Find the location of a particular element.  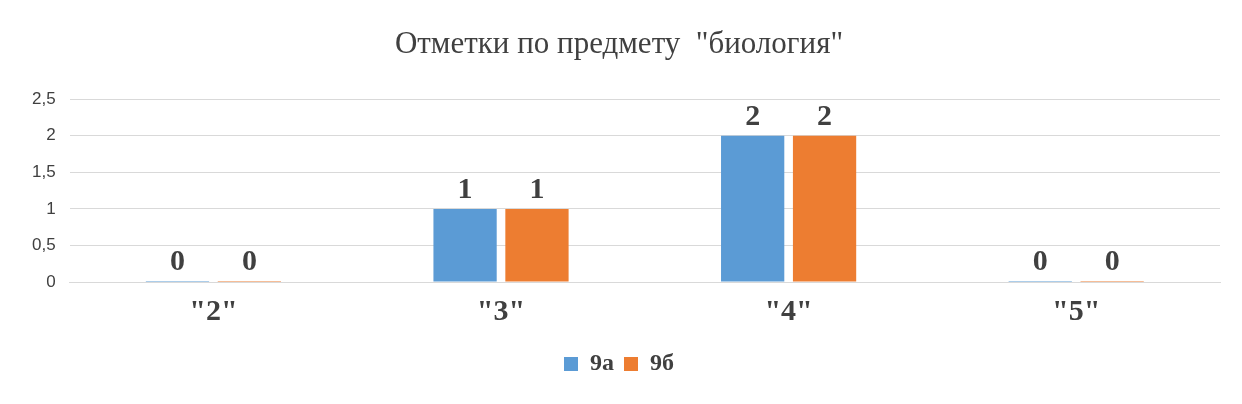

y-tick-label: 1 is located at coordinates (51, 208).